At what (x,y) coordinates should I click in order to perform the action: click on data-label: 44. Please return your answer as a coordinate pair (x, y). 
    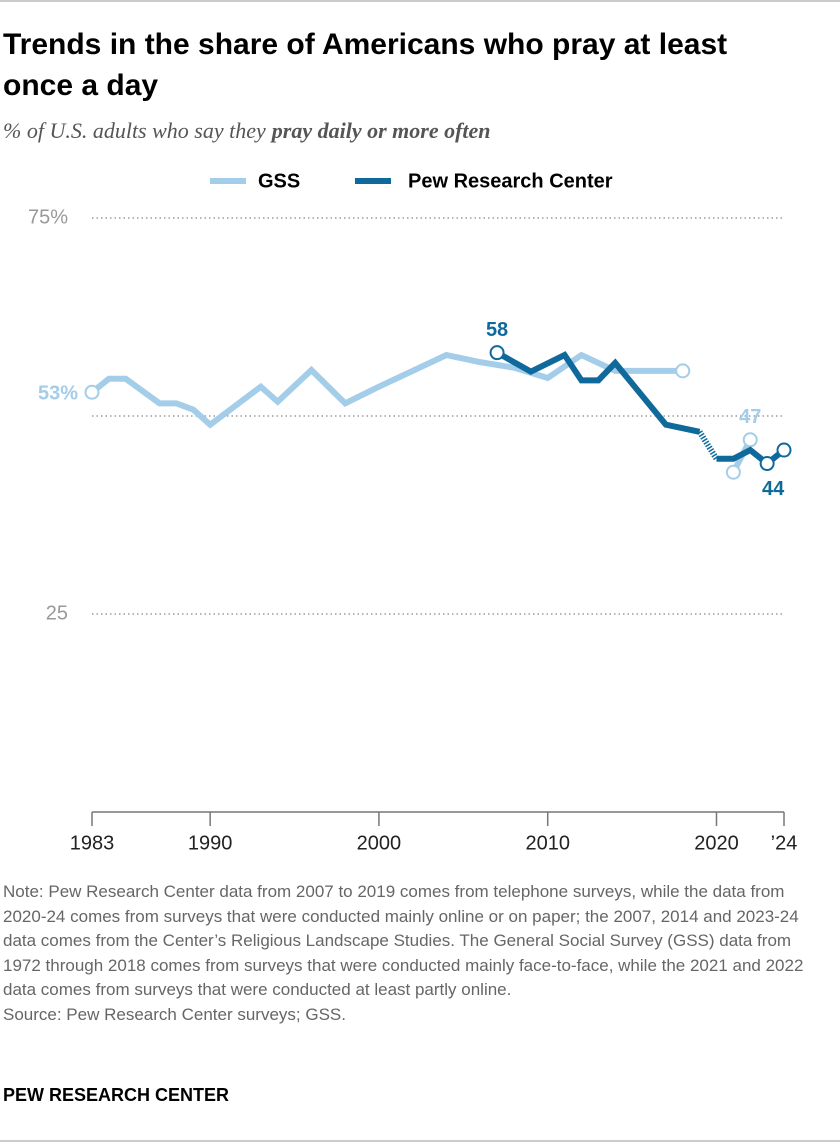
    Looking at the image, I should click on (773, 489).